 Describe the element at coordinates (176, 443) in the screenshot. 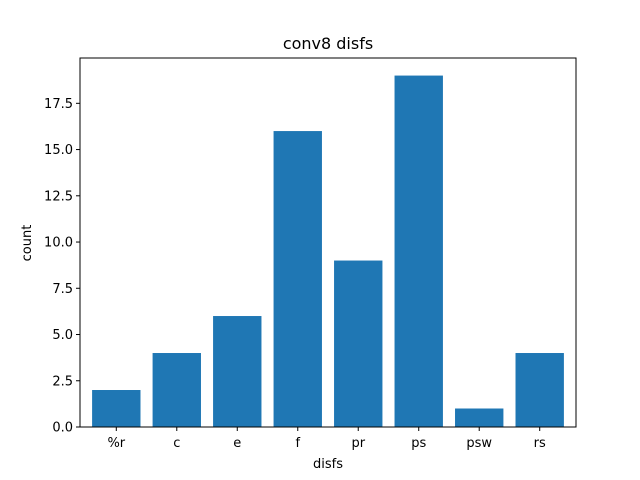

I see `x-tick-label: c` at that location.